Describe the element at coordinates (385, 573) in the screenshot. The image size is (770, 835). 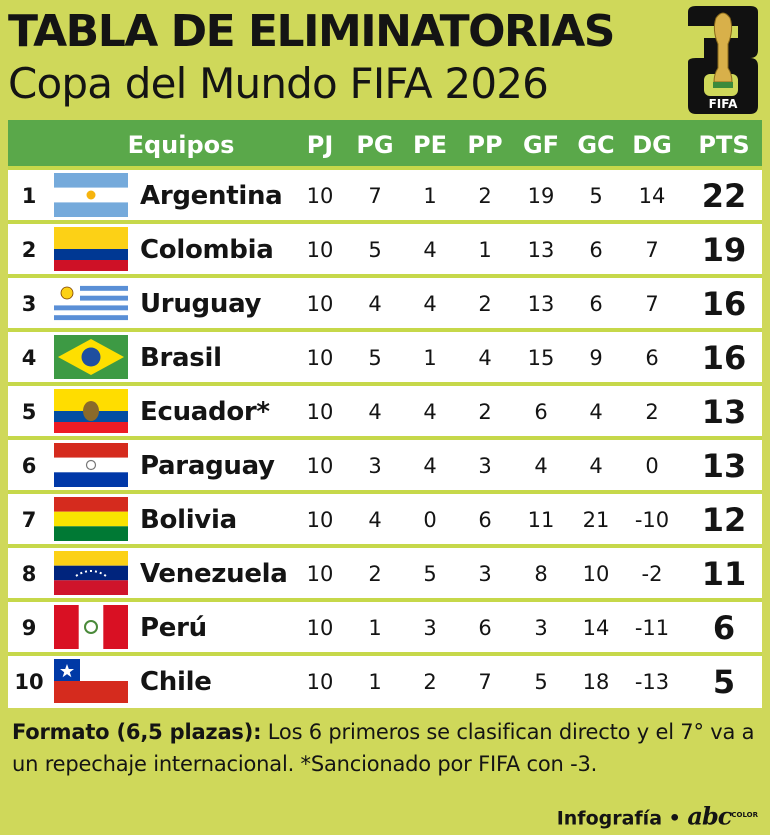
I see `table-row: 8 Venezuela 10 2 5 3 8 10 -2 11` at that location.